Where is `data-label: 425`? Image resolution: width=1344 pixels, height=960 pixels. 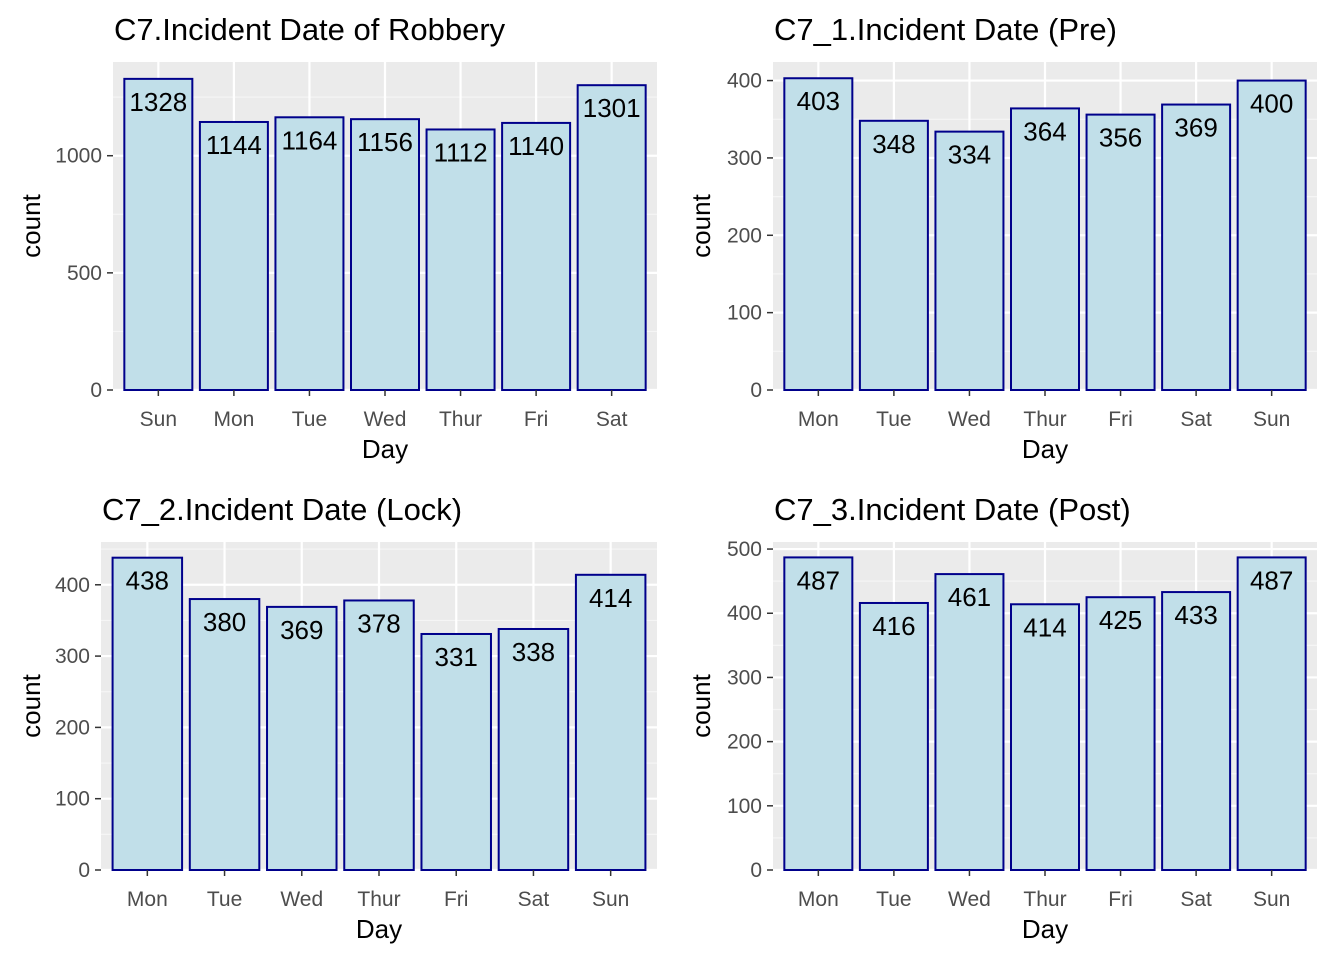
data-label: 425 is located at coordinates (1120, 620).